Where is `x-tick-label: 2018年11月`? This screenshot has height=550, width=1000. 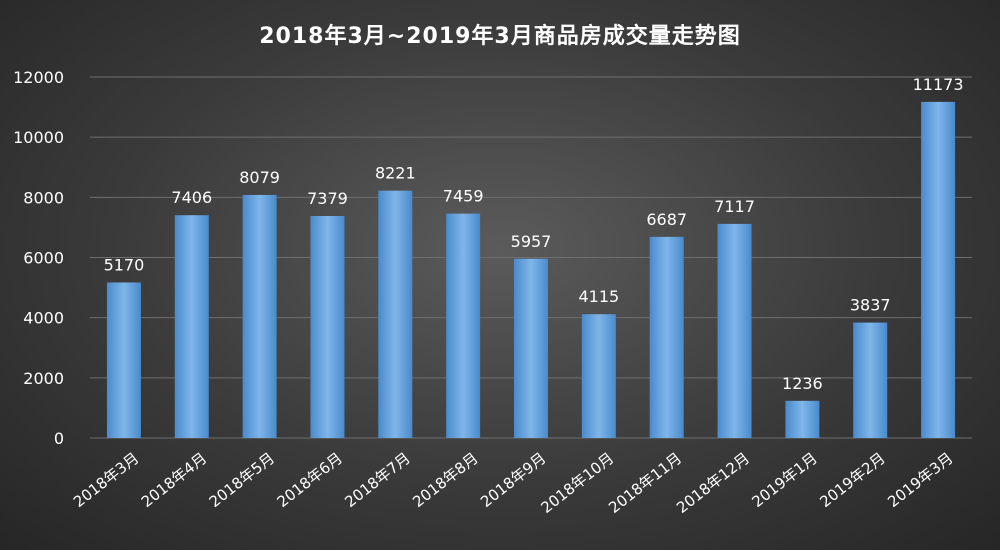 x-tick-label: 2018年11月 is located at coordinates (645, 483).